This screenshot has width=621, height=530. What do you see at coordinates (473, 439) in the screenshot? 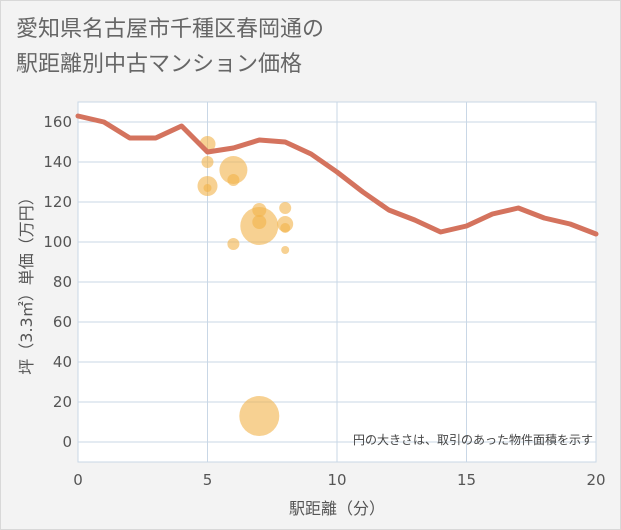
I see `size-note: 円の大きさは、取引のあった物件面積を示す` at bounding box center [473, 439].